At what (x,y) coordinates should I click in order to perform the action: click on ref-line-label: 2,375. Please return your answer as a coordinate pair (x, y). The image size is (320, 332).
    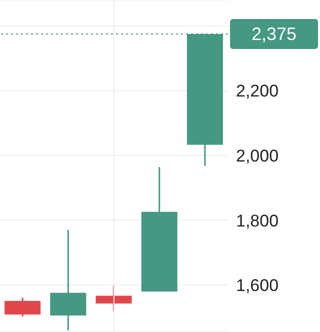
    Looking at the image, I should click on (274, 34).